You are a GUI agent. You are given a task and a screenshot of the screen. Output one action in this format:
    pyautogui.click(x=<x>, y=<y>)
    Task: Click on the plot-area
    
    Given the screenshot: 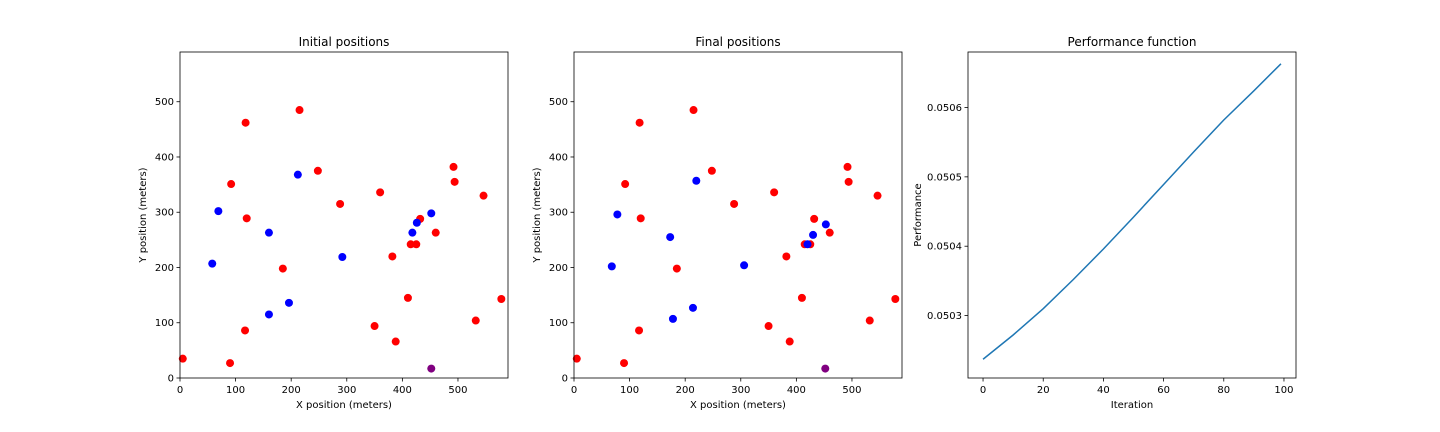 What is the action you would take?
    pyautogui.click(x=342, y=239)
    